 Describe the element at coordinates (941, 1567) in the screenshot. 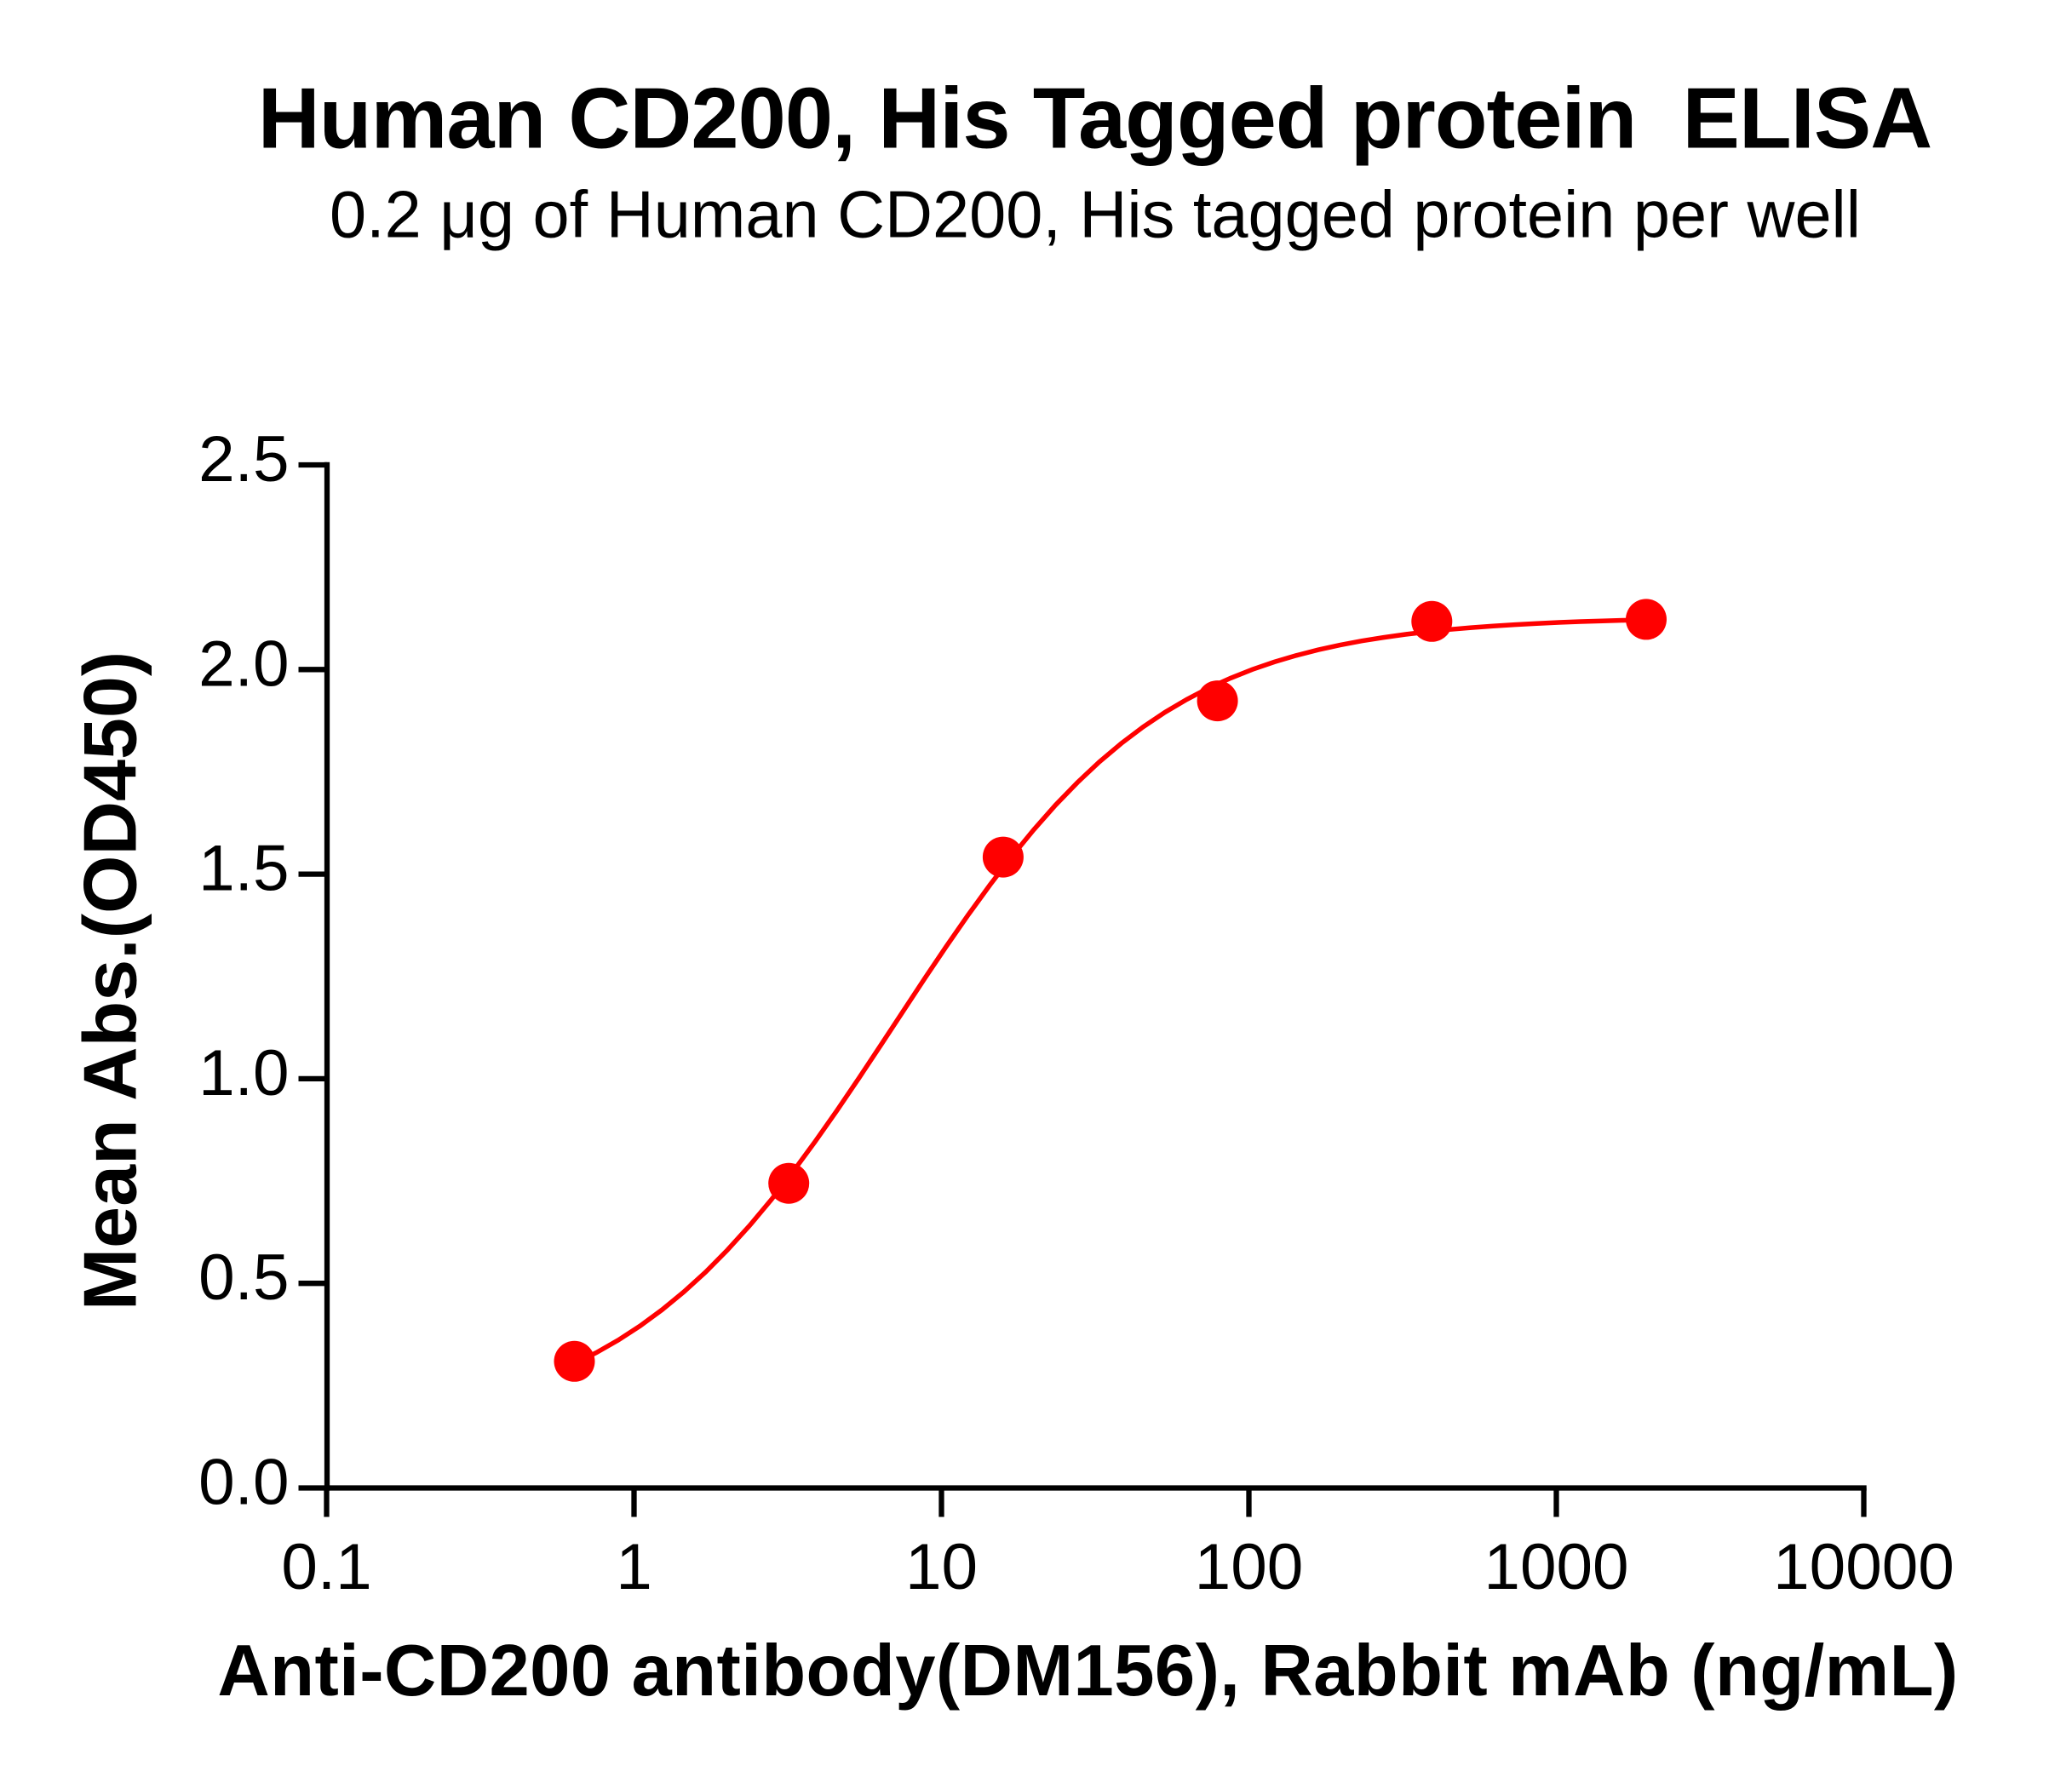

I see `svg-text: 10` at that location.